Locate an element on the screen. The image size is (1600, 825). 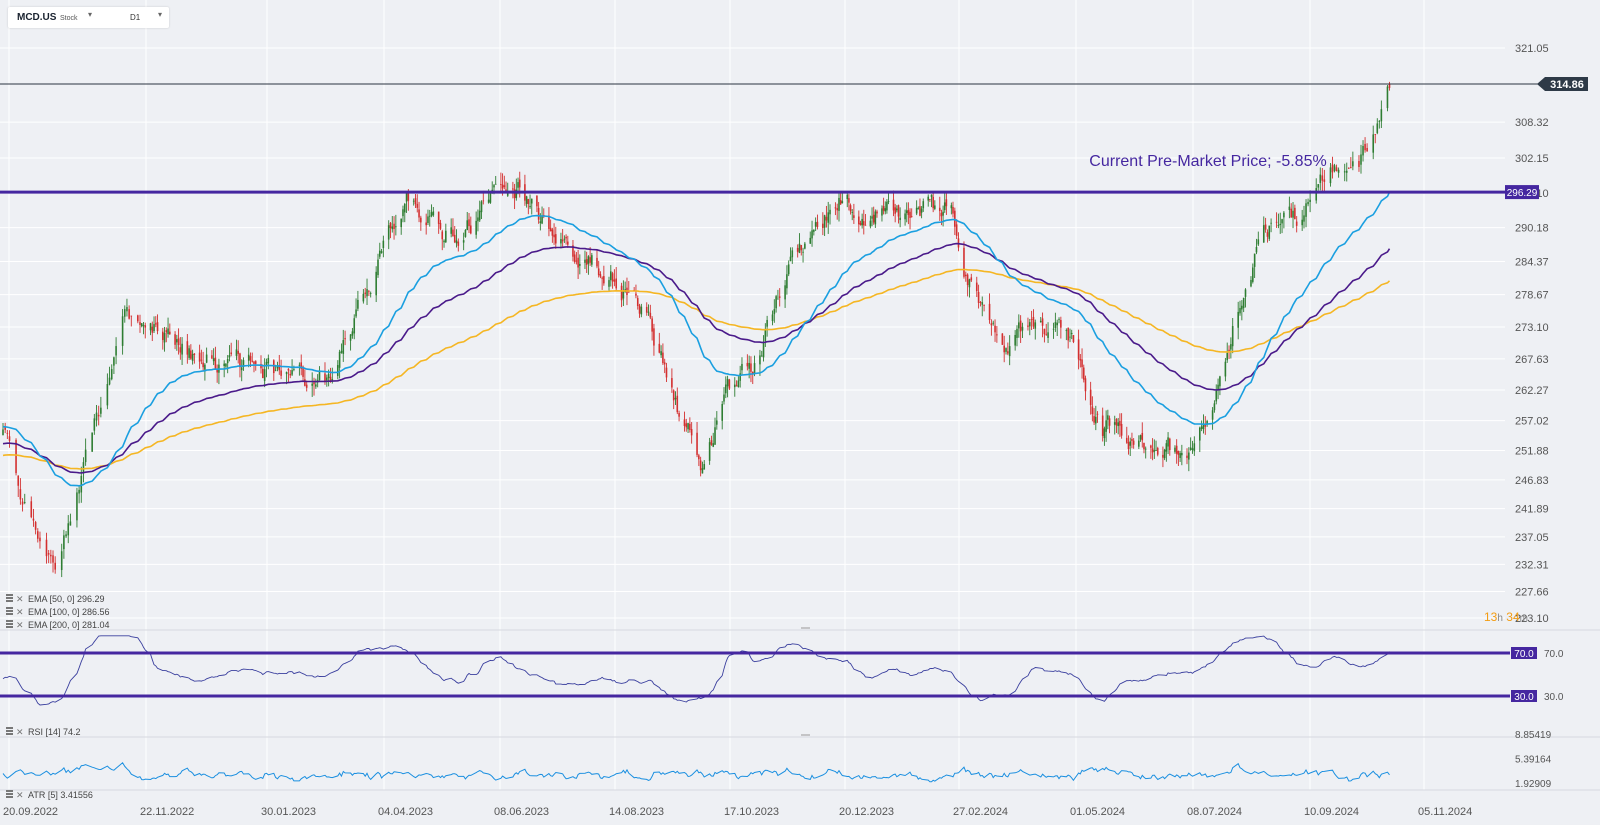
countdown-hours: 13 is located at coordinates (1491, 617).